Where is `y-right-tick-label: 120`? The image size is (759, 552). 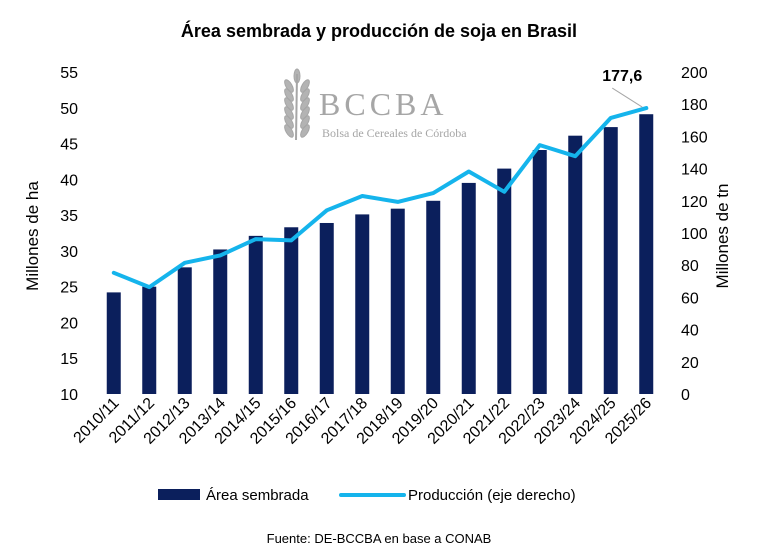 y-right-tick-label: 120 is located at coordinates (694, 202).